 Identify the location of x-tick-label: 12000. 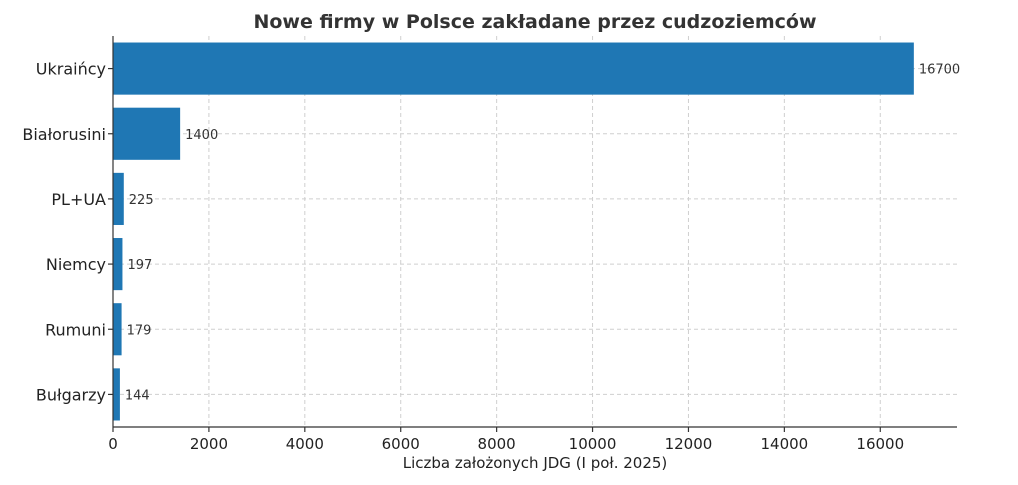
(689, 444).